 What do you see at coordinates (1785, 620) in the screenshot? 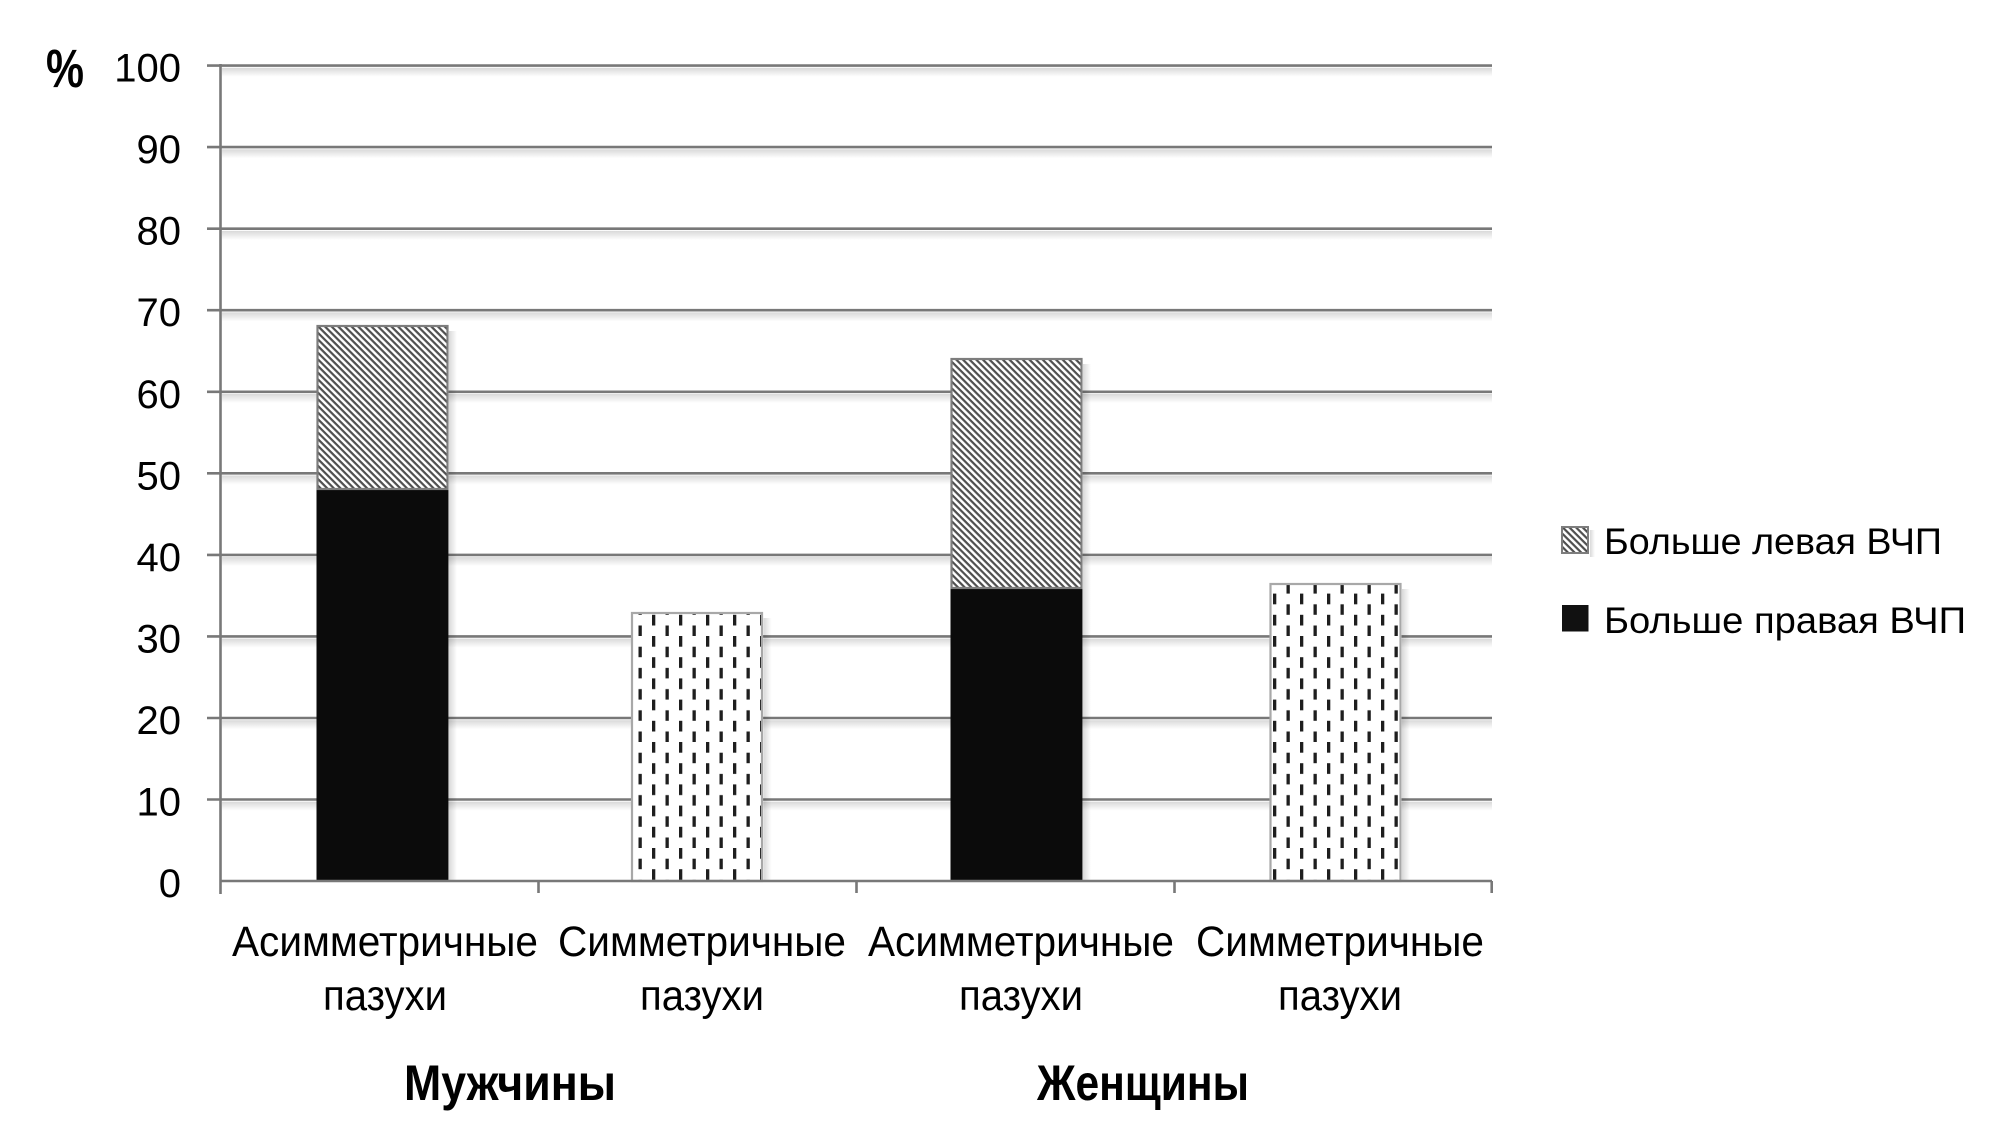
I see `svg-text: Больше правая ВЧП` at bounding box center [1785, 620].